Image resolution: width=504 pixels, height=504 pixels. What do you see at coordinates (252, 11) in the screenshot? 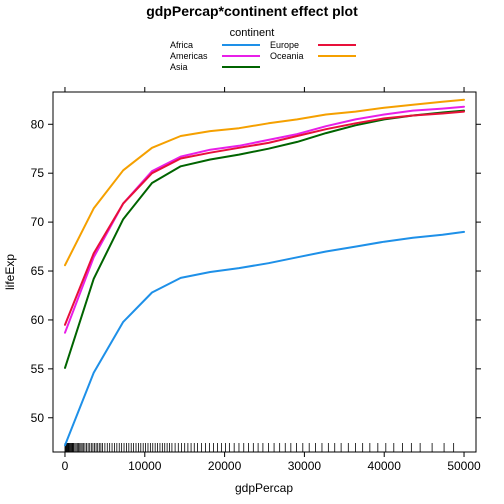
I see `chart-title: gdpPercap*continent effect plot` at bounding box center [252, 11].